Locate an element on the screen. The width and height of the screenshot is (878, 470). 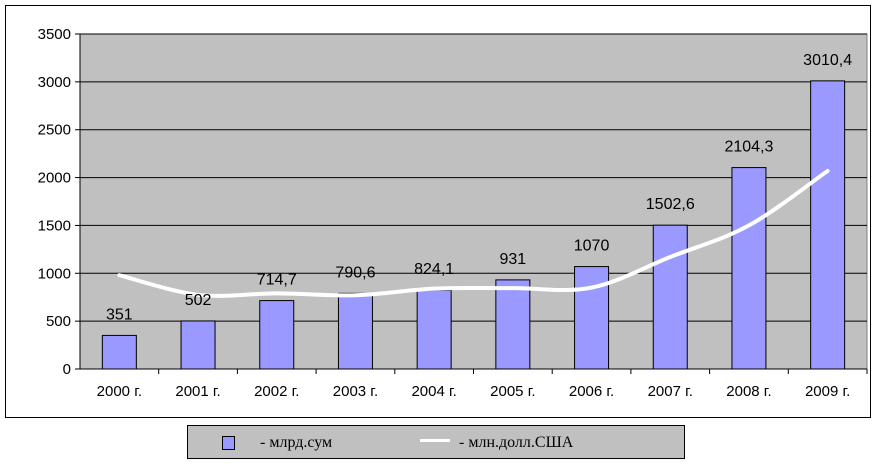
x-tick-label: 2001 г. is located at coordinates (197, 391).